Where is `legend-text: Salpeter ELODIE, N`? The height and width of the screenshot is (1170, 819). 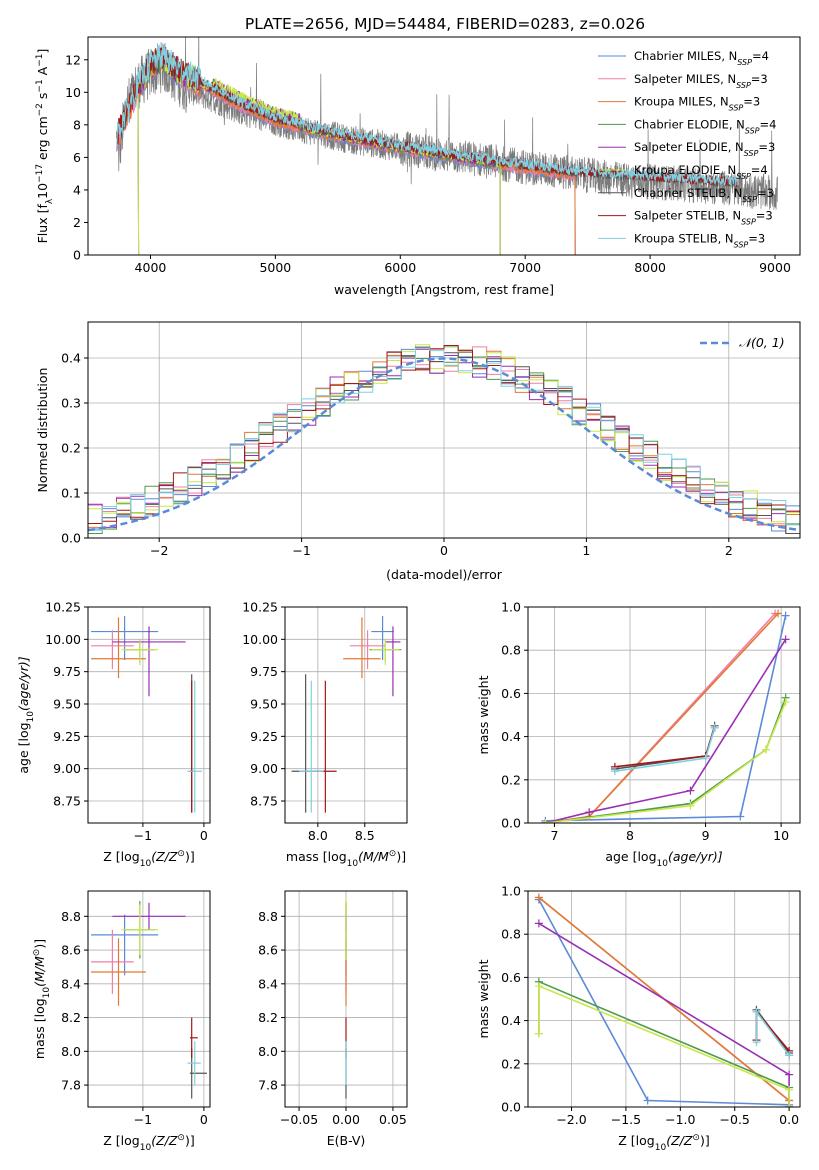
legend-text: Salpeter ELODIE, N is located at coordinates (689, 147).